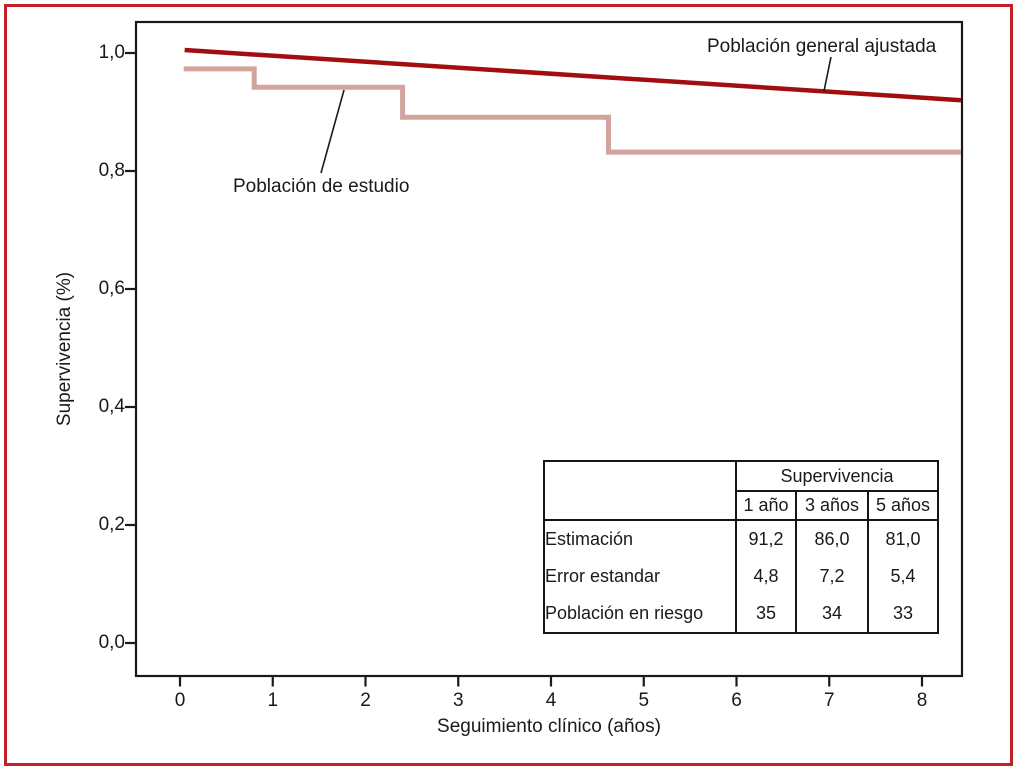 The width and height of the screenshot is (1024, 770). What do you see at coordinates (831, 506) in the screenshot?
I see `table-col-header: 3 años` at bounding box center [831, 506].